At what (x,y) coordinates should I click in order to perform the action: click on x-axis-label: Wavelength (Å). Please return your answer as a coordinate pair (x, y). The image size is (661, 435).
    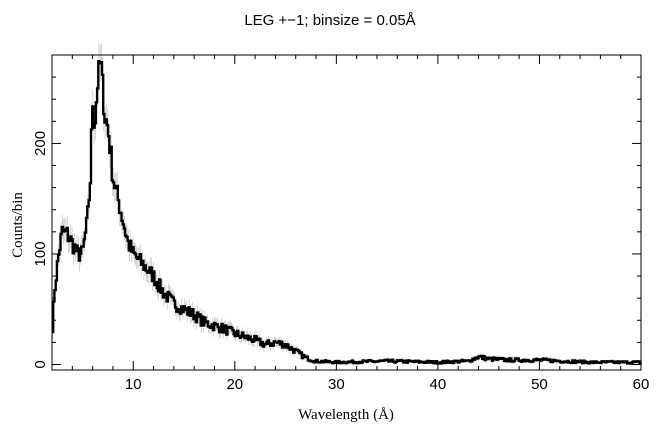
    Looking at the image, I should click on (346, 415).